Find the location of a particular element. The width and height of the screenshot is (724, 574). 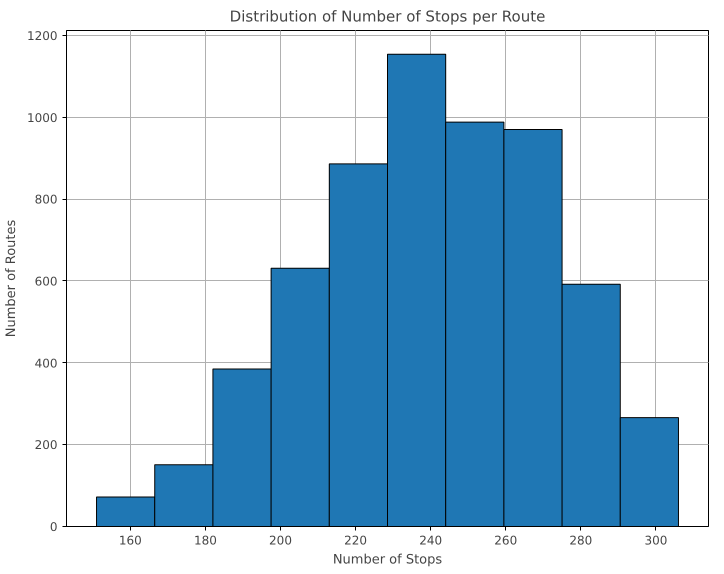

x-tick-label: 200 is located at coordinates (280, 541).